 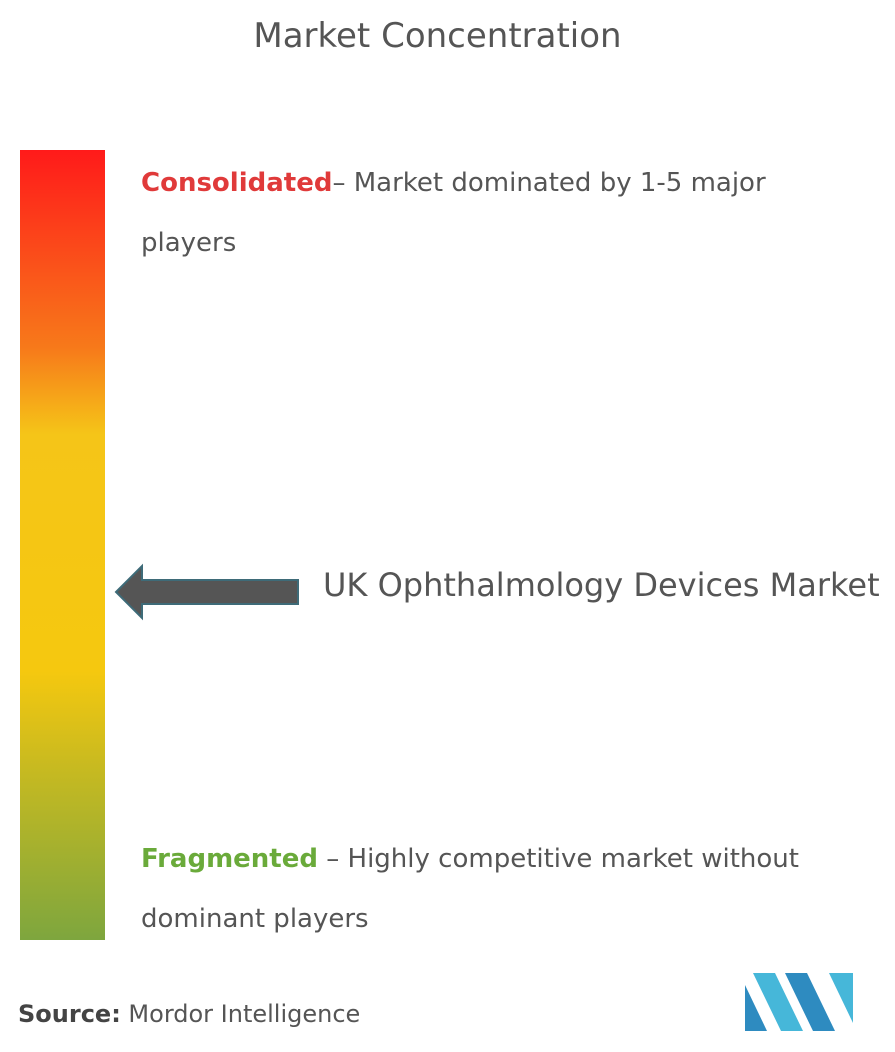 I want to click on source: Source: Mordor Intelligence, so click(x=189, y=1014).